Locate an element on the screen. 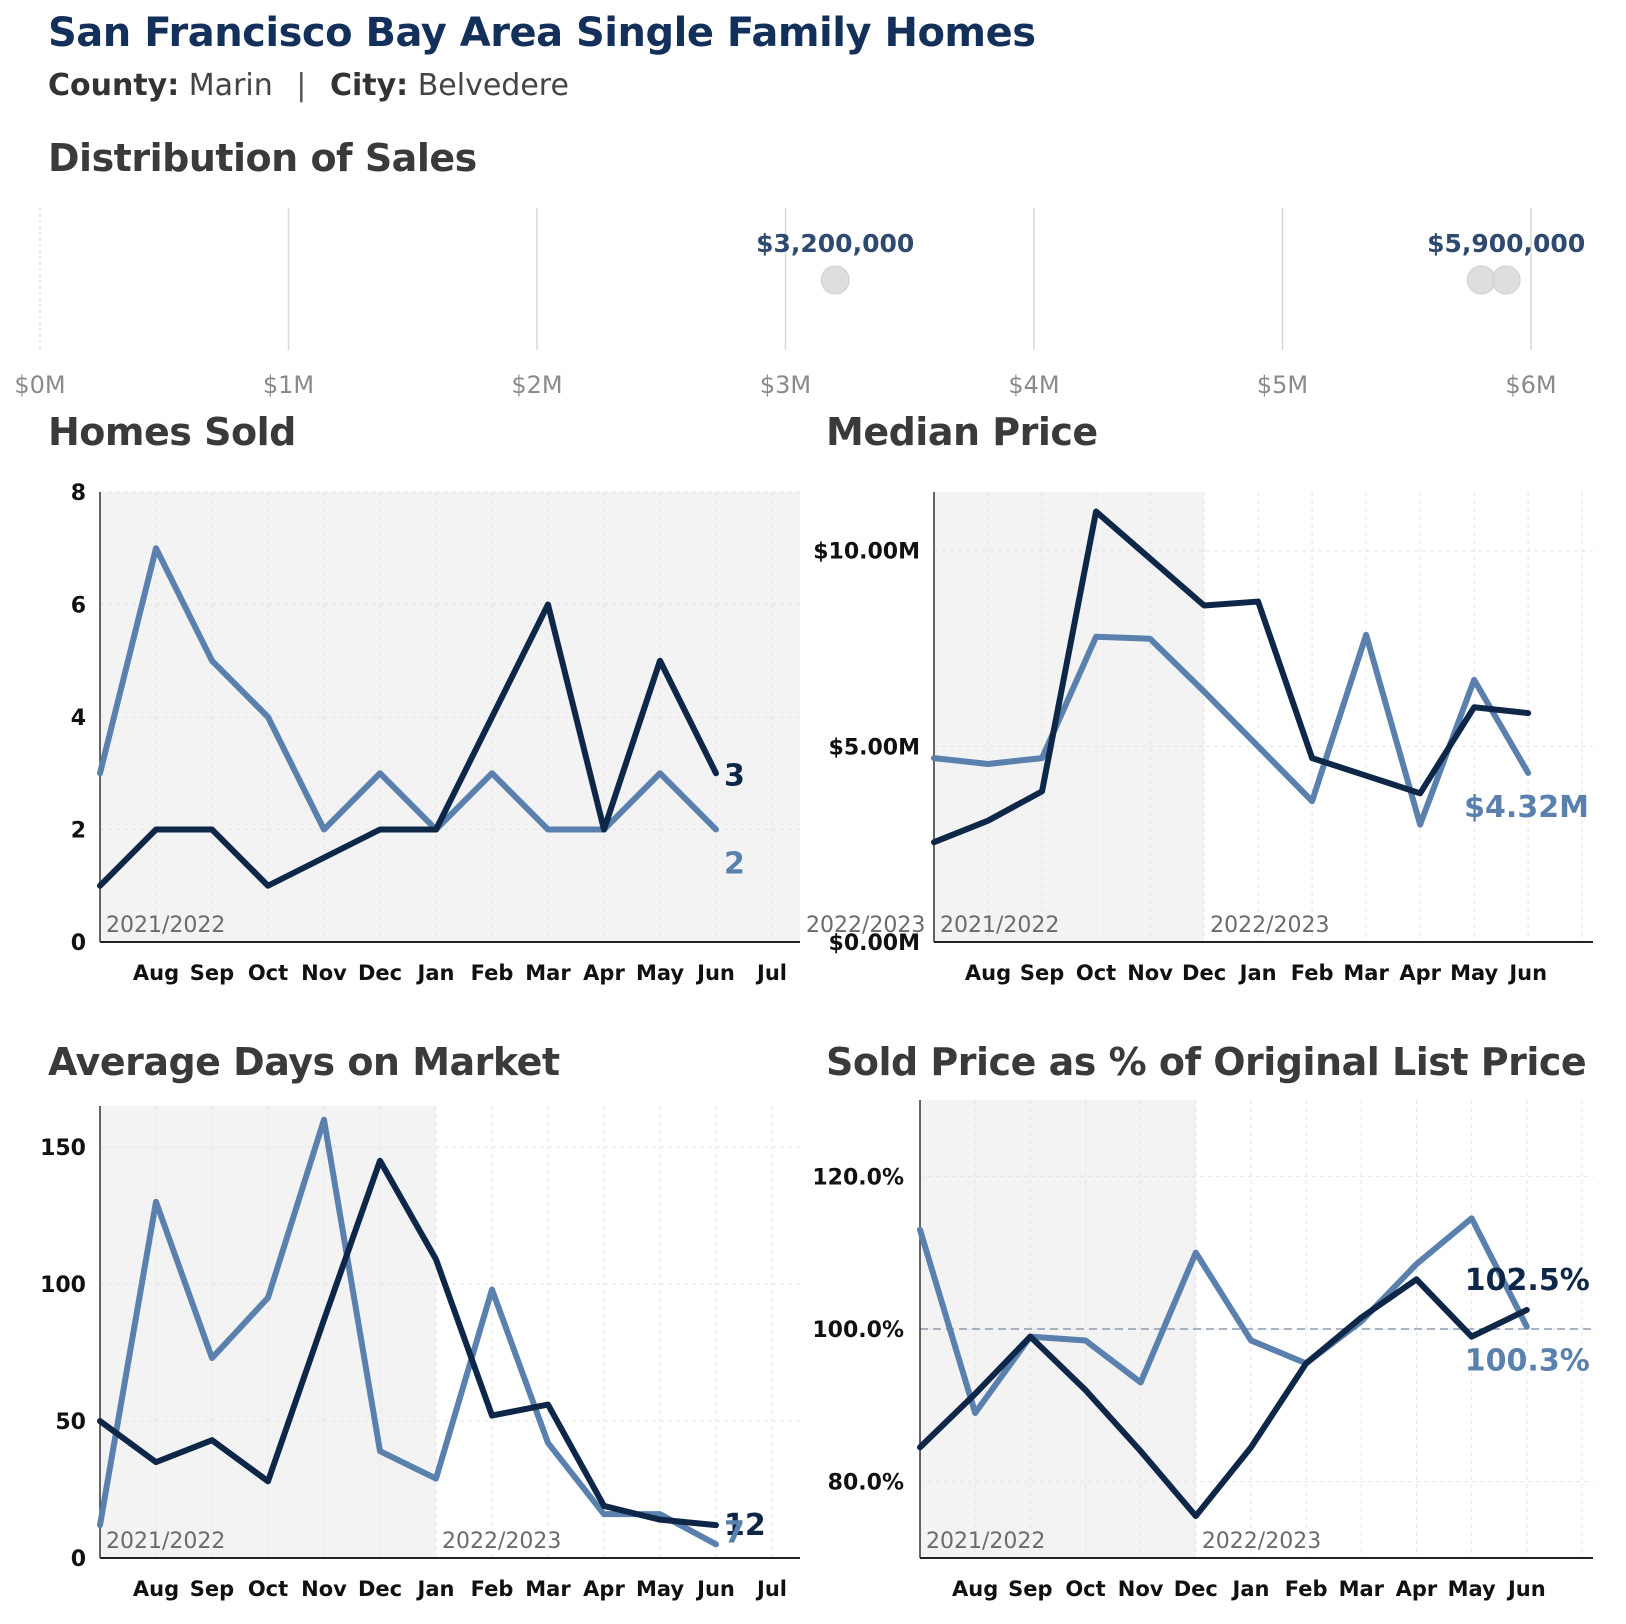  distribution-tick-label: $5M is located at coordinates (1282, 385).